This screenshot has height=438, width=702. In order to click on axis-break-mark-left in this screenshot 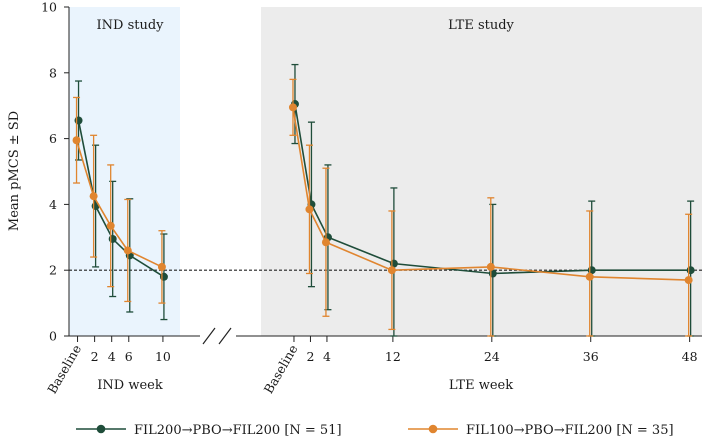, I will do `click(209, 336)`.